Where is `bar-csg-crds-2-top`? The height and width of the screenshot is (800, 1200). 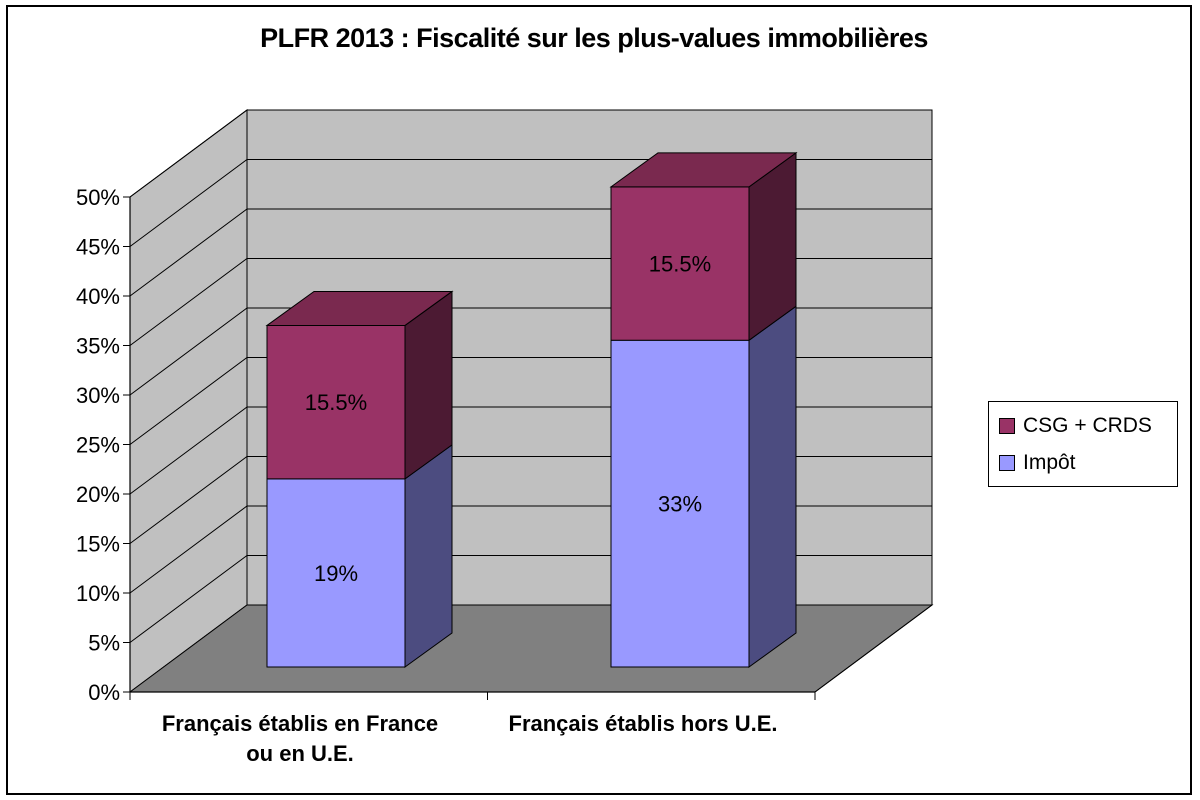
bar-csg-crds-2-top is located at coordinates (703, 170).